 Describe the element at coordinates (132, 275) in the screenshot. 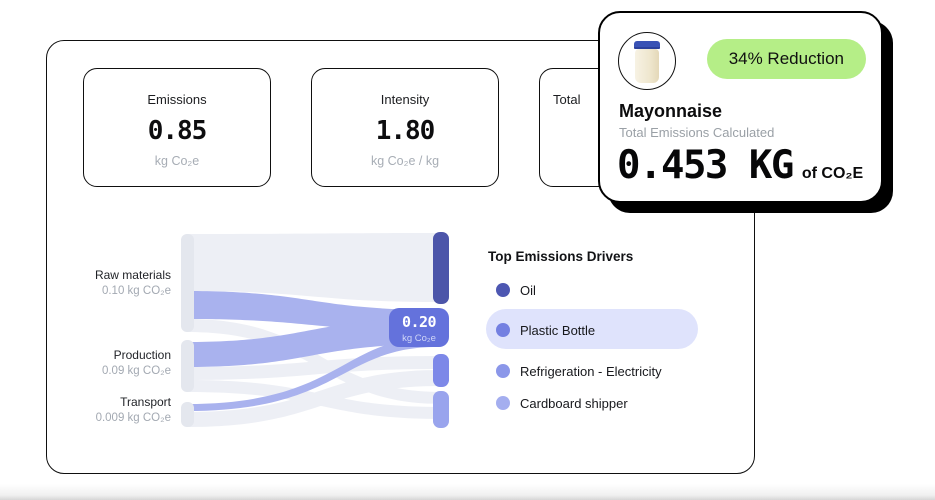

I see `source-name: Raw materials` at that location.